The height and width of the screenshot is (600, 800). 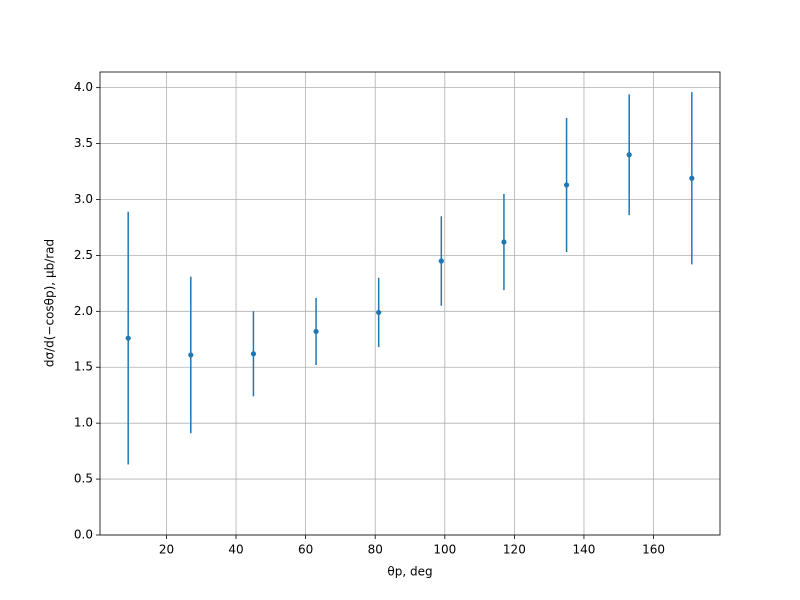 What do you see at coordinates (444, 550) in the screenshot?
I see `x-tick-label: 100` at bounding box center [444, 550].